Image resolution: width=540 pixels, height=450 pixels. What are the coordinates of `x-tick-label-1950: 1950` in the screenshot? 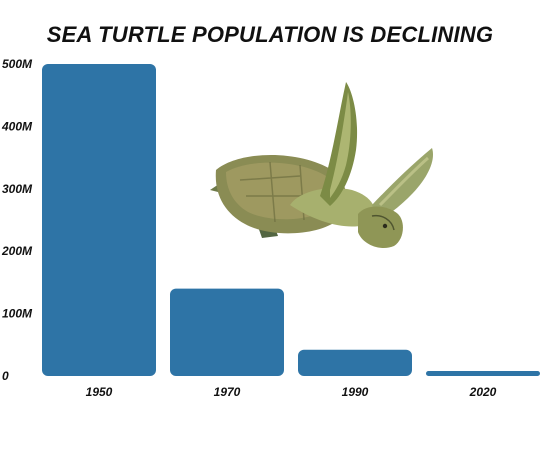 It's located at (99, 392).